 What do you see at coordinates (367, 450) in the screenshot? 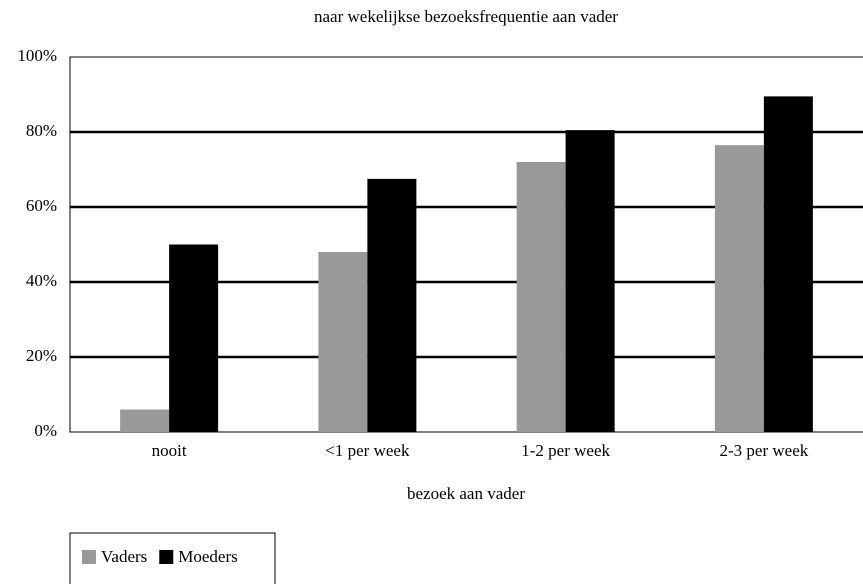
I see `x-tick-label: <1 per week` at bounding box center [367, 450].